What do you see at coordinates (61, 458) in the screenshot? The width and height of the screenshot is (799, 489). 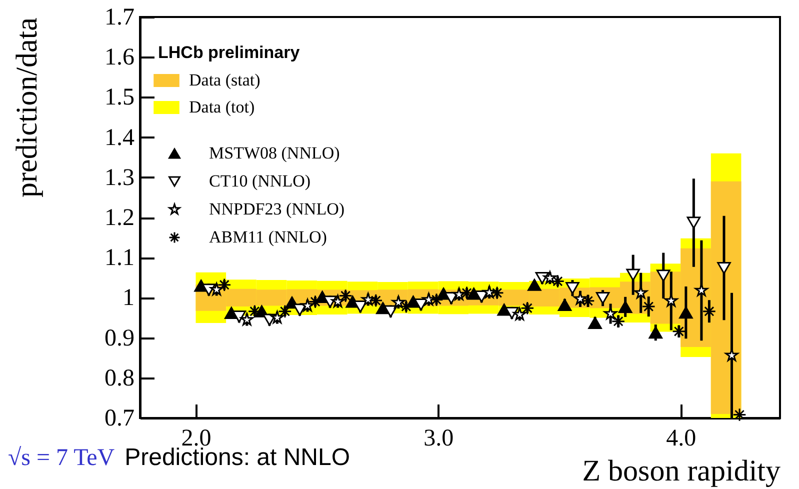 I see `text: √s = 7 TeV` at bounding box center [61, 458].